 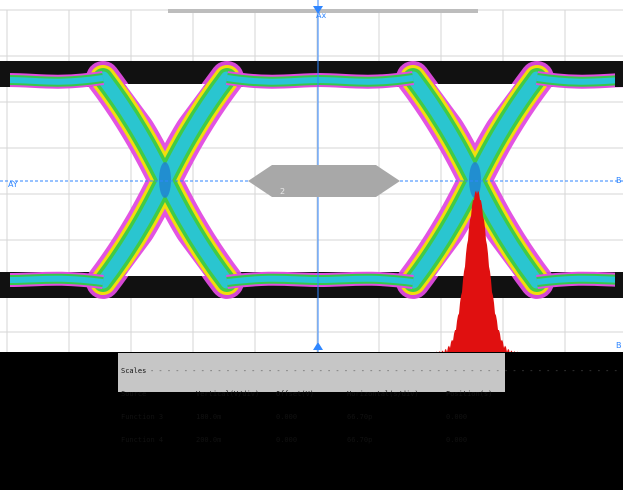 What do you see at coordinates (13, 184) in the screenshot?
I see `cursor-ay-label: AY` at bounding box center [13, 184].